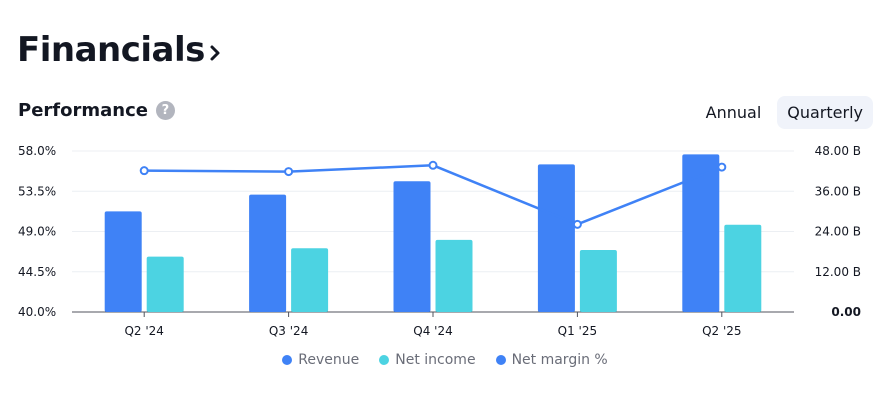  What do you see at coordinates (432, 331) in the screenshot?
I see `x-tick-label: Q4 '24` at bounding box center [432, 331].